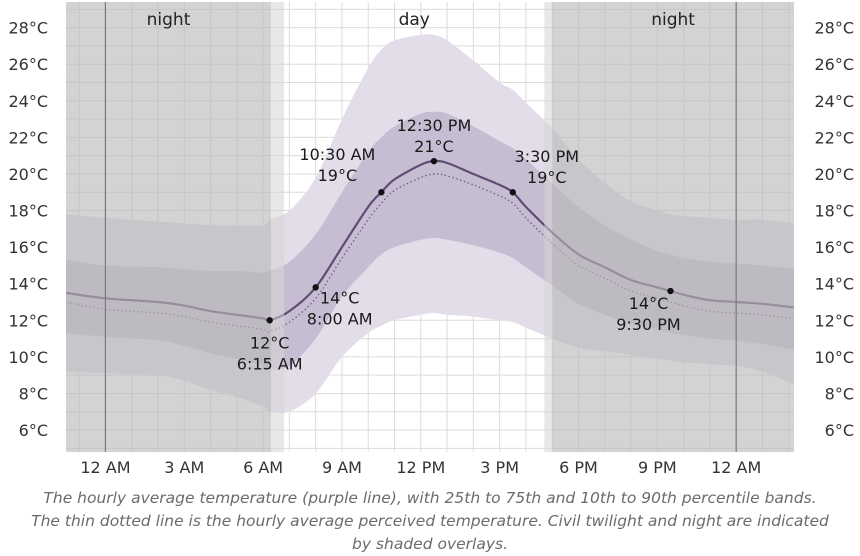 This screenshot has width=860, height=556. Describe the element at coordinates (834, 320) in the screenshot. I see `y-tick-label-right: 12°C` at that location.